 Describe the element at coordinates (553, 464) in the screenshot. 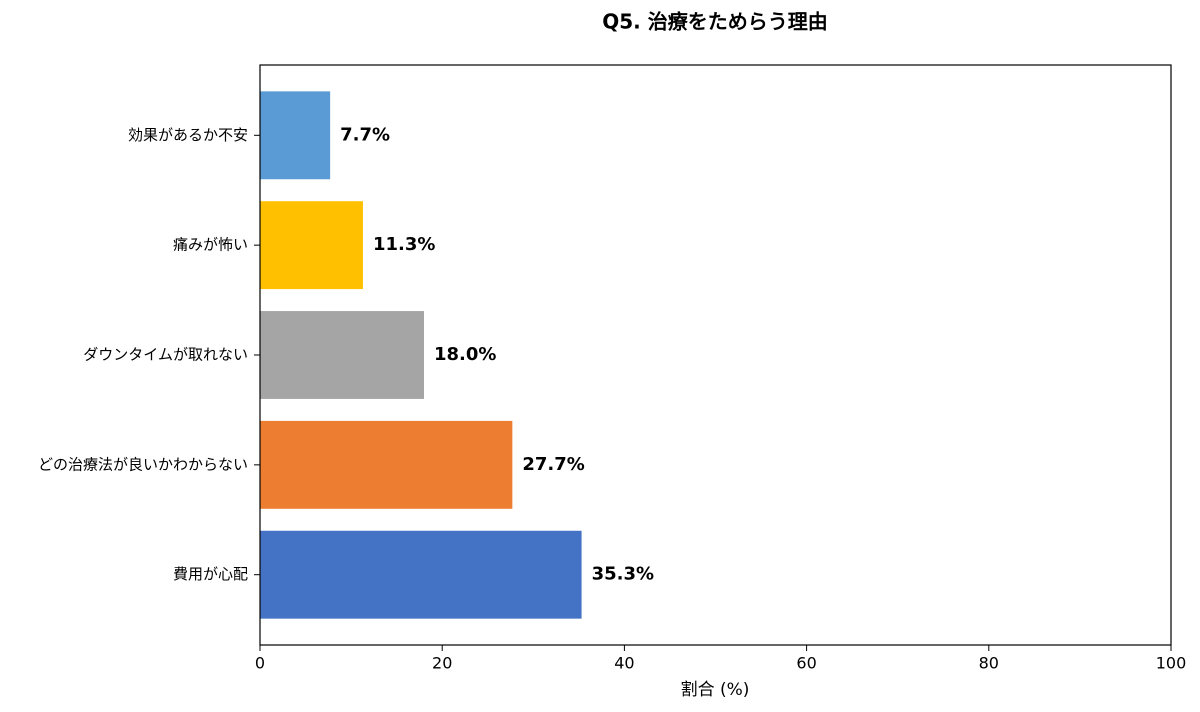

I see `value-label: 27.7%` at that location.